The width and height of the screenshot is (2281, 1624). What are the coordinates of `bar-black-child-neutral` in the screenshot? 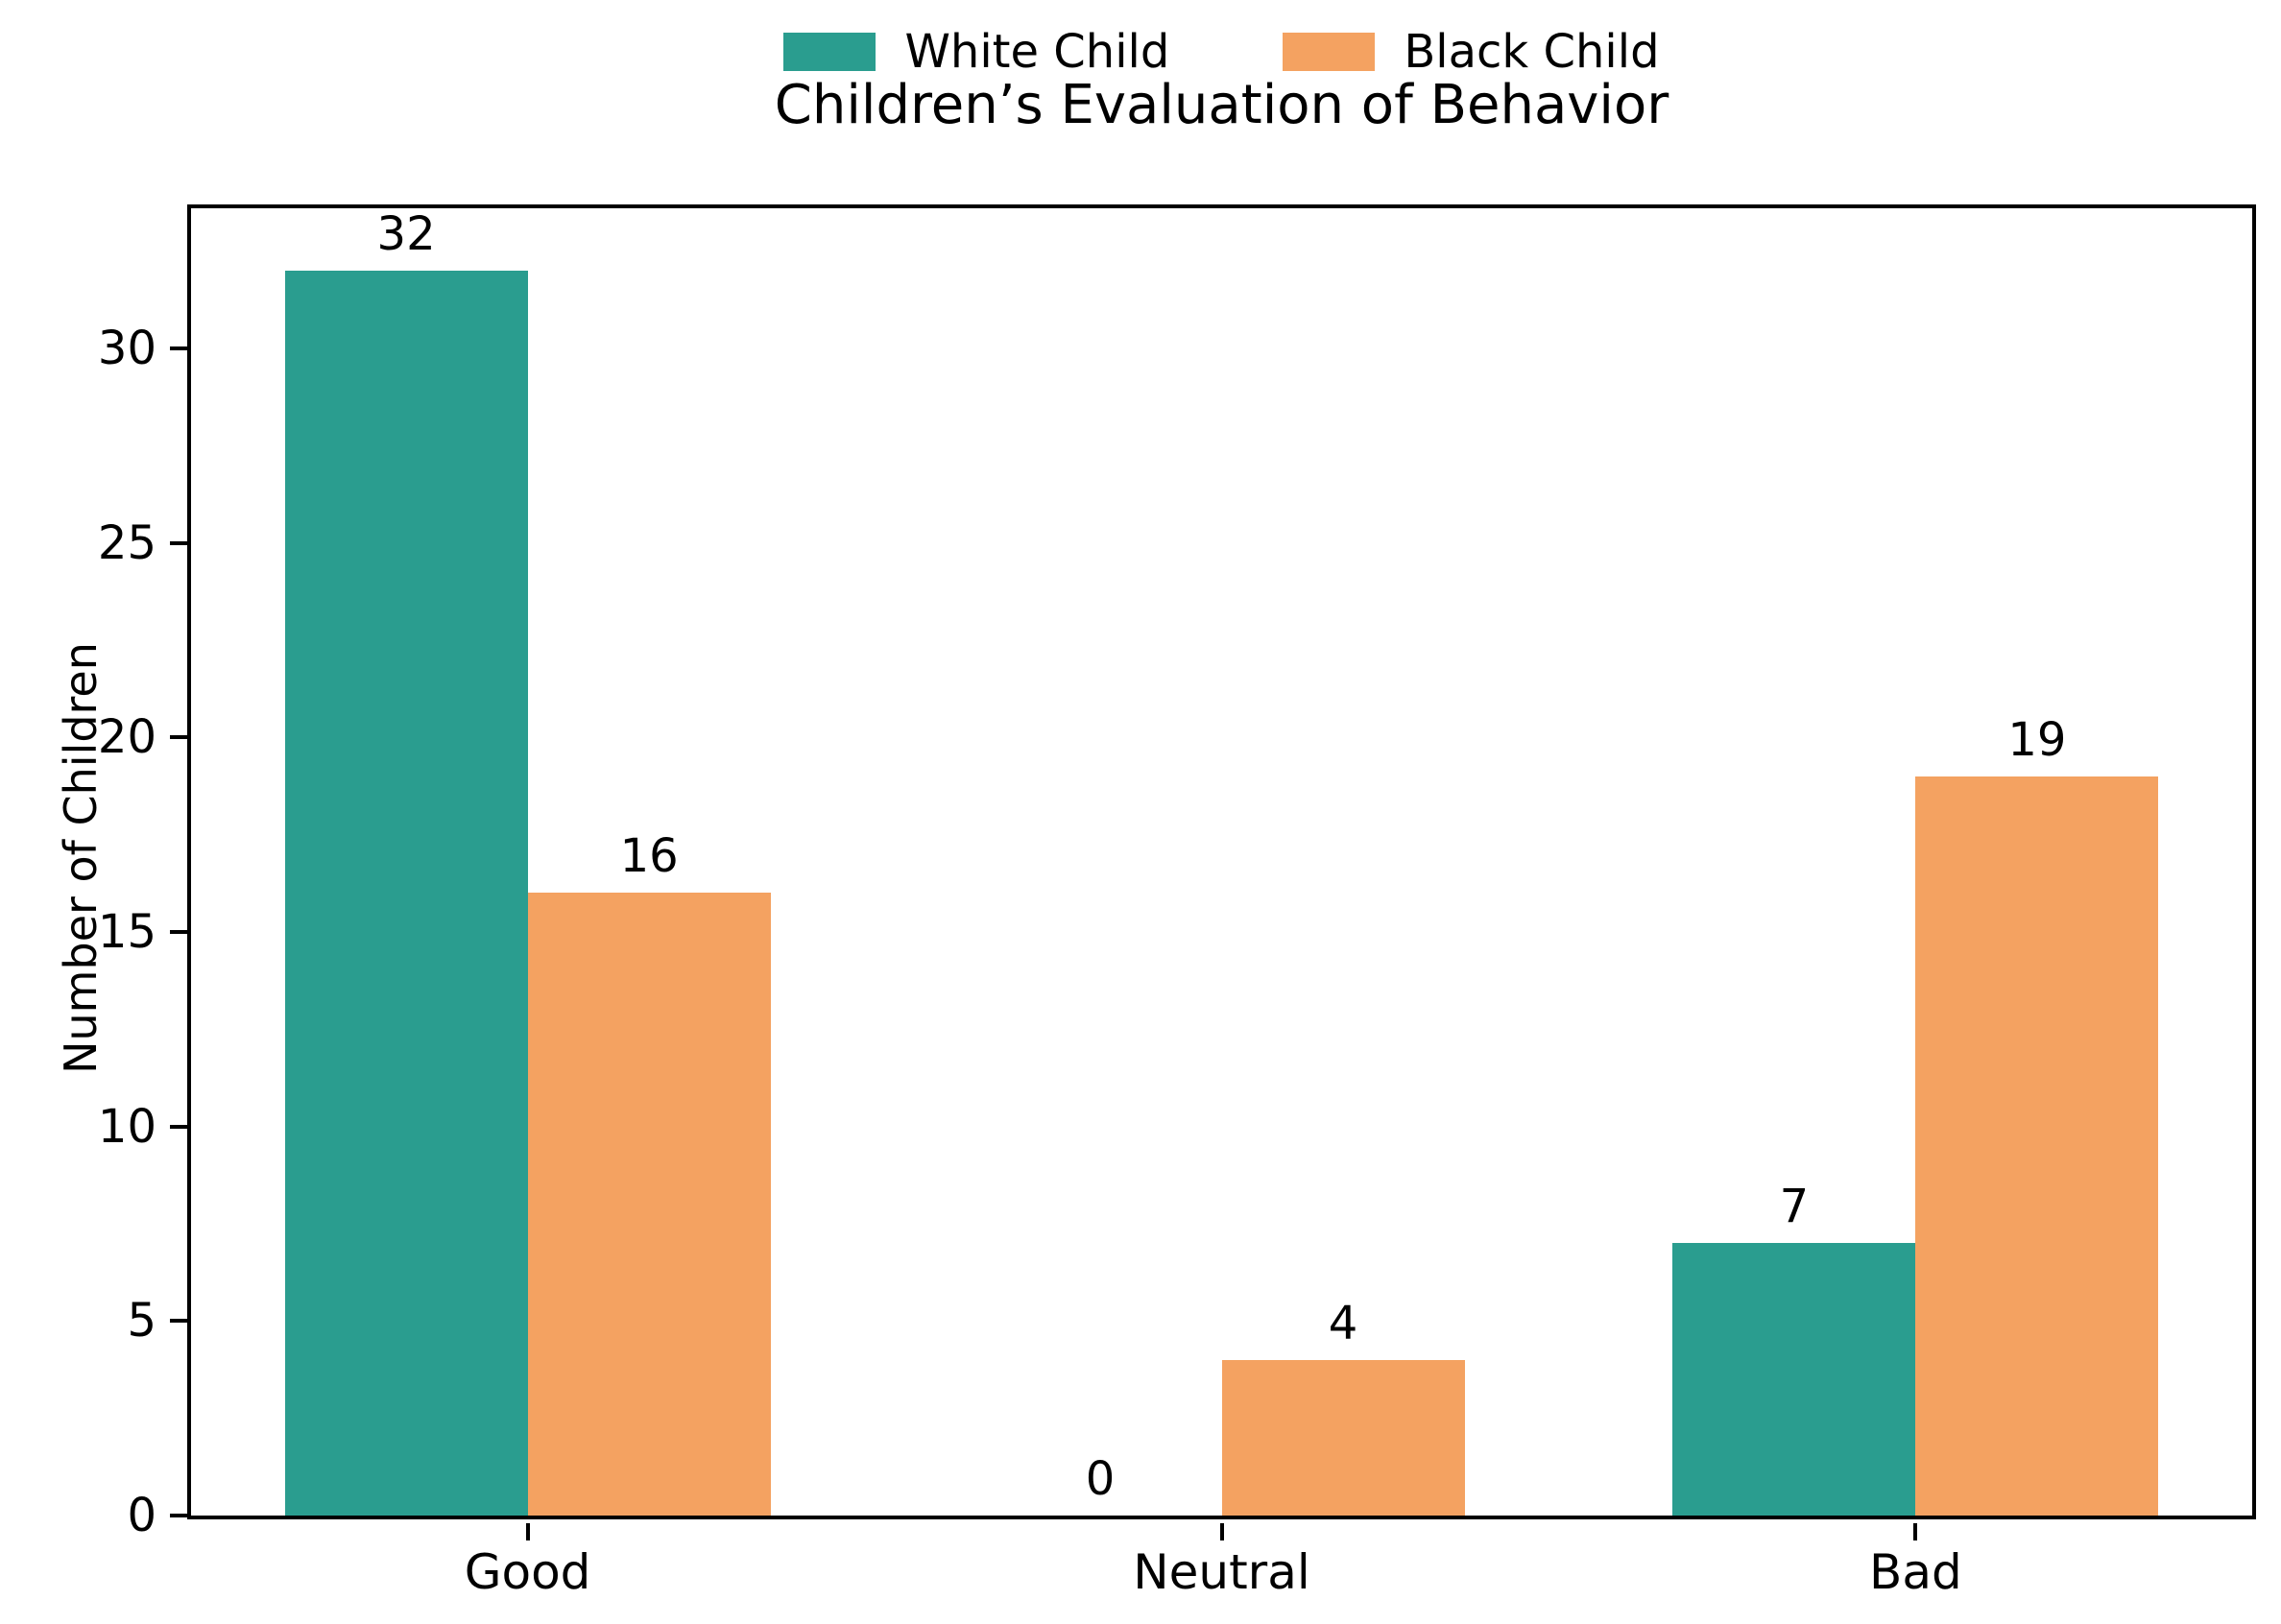 It's located at (1343, 1438).